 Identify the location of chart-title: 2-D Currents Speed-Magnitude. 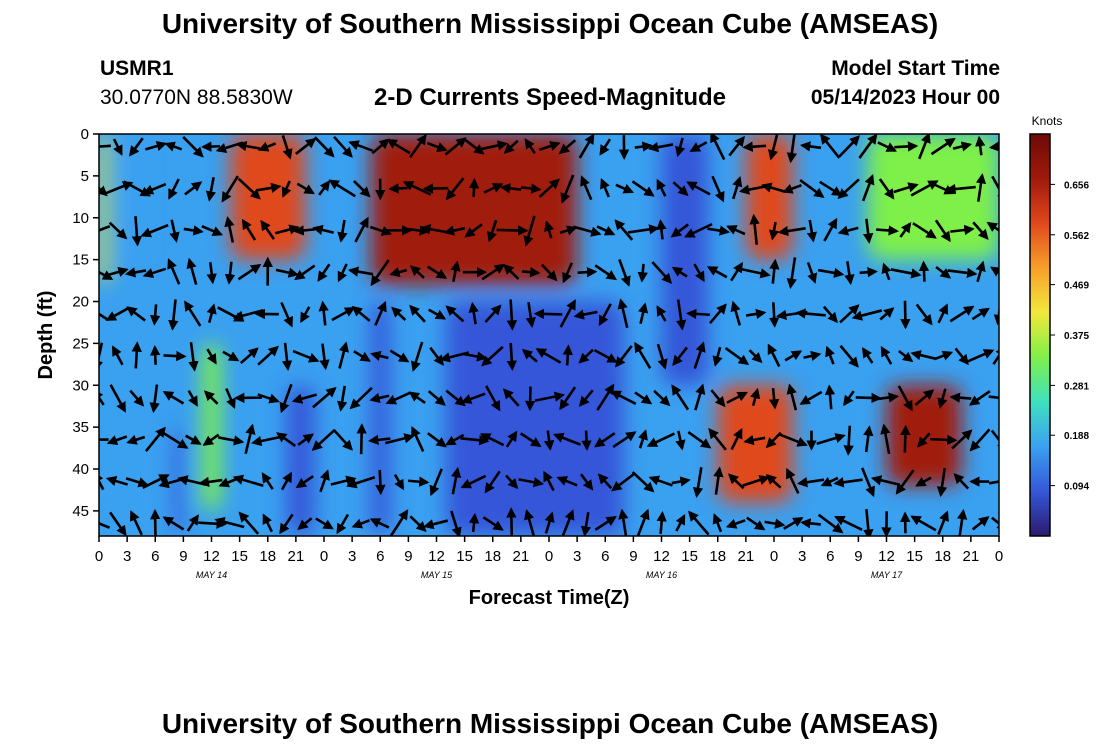
(550, 97).